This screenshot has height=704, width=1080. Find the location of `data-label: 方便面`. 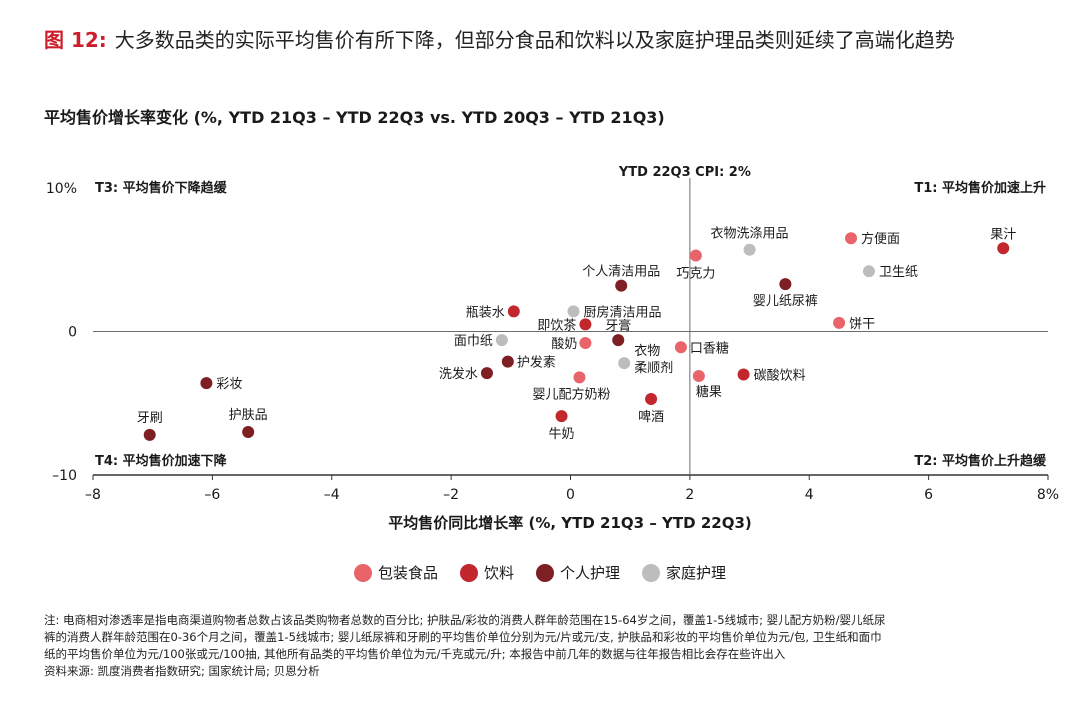

data-label: 方便面 is located at coordinates (880, 239).